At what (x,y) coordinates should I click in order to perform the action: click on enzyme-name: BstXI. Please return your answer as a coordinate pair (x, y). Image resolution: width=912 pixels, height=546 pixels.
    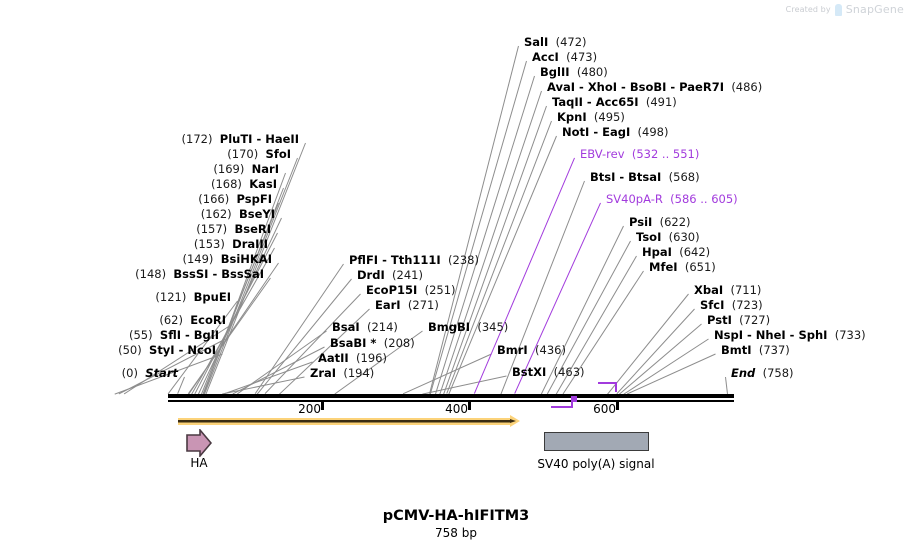
    Looking at the image, I should click on (529, 372).